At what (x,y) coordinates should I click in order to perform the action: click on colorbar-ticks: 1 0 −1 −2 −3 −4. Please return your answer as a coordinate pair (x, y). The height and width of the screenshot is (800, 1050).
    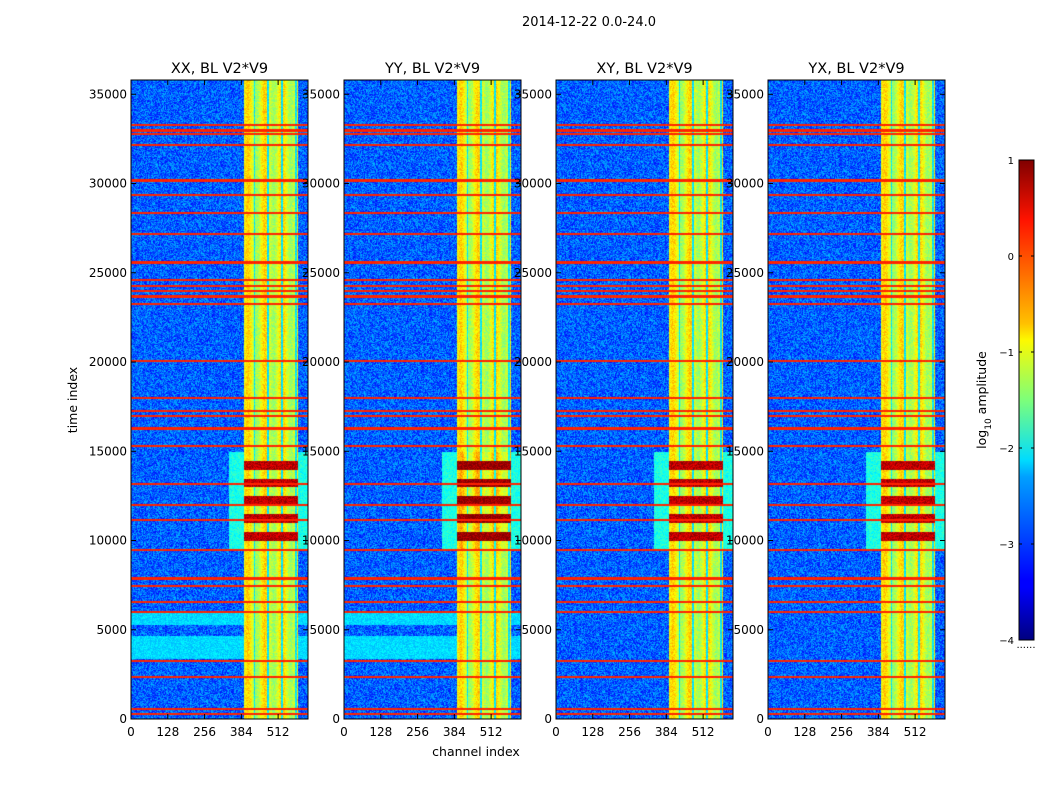
    Looking at the image, I should click on (1016, 401).